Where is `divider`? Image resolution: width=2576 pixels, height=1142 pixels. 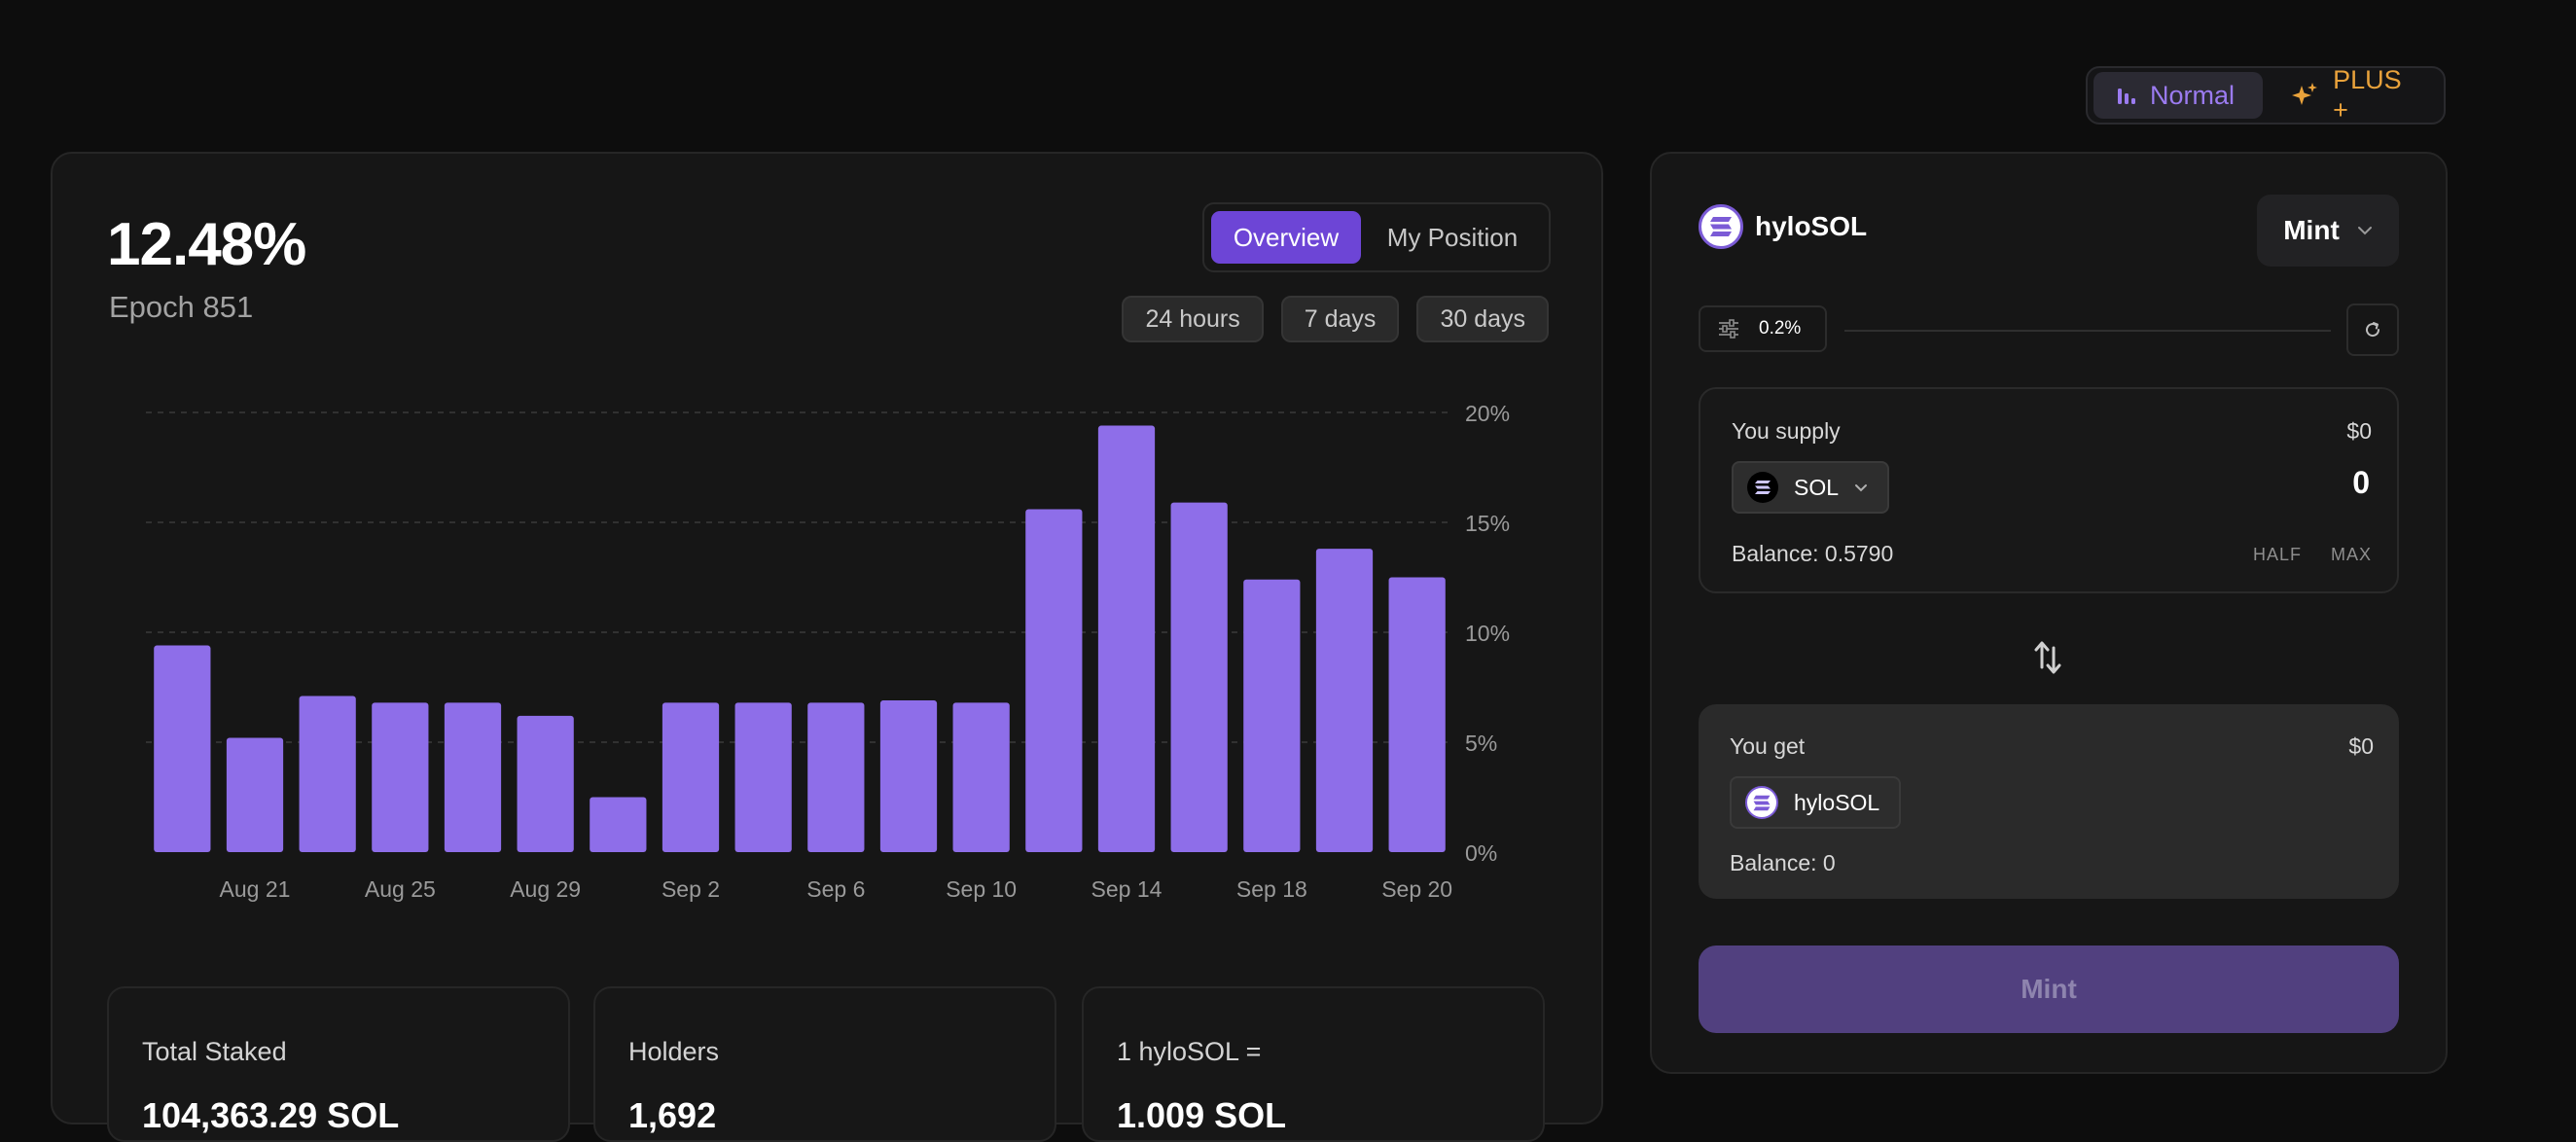 divider is located at coordinates (2087, 331).